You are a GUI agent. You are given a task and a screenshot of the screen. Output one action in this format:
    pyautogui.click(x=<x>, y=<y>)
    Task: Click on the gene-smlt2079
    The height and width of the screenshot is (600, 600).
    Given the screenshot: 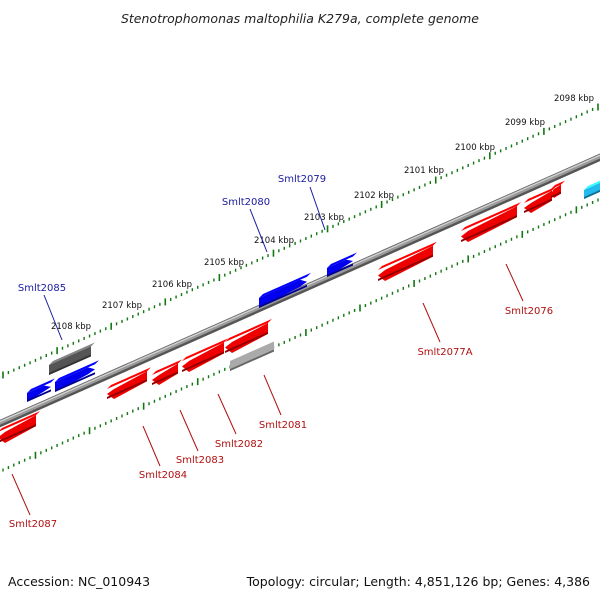 What is the action you would take?
    pyautogui.click(x=342, y=264)
    